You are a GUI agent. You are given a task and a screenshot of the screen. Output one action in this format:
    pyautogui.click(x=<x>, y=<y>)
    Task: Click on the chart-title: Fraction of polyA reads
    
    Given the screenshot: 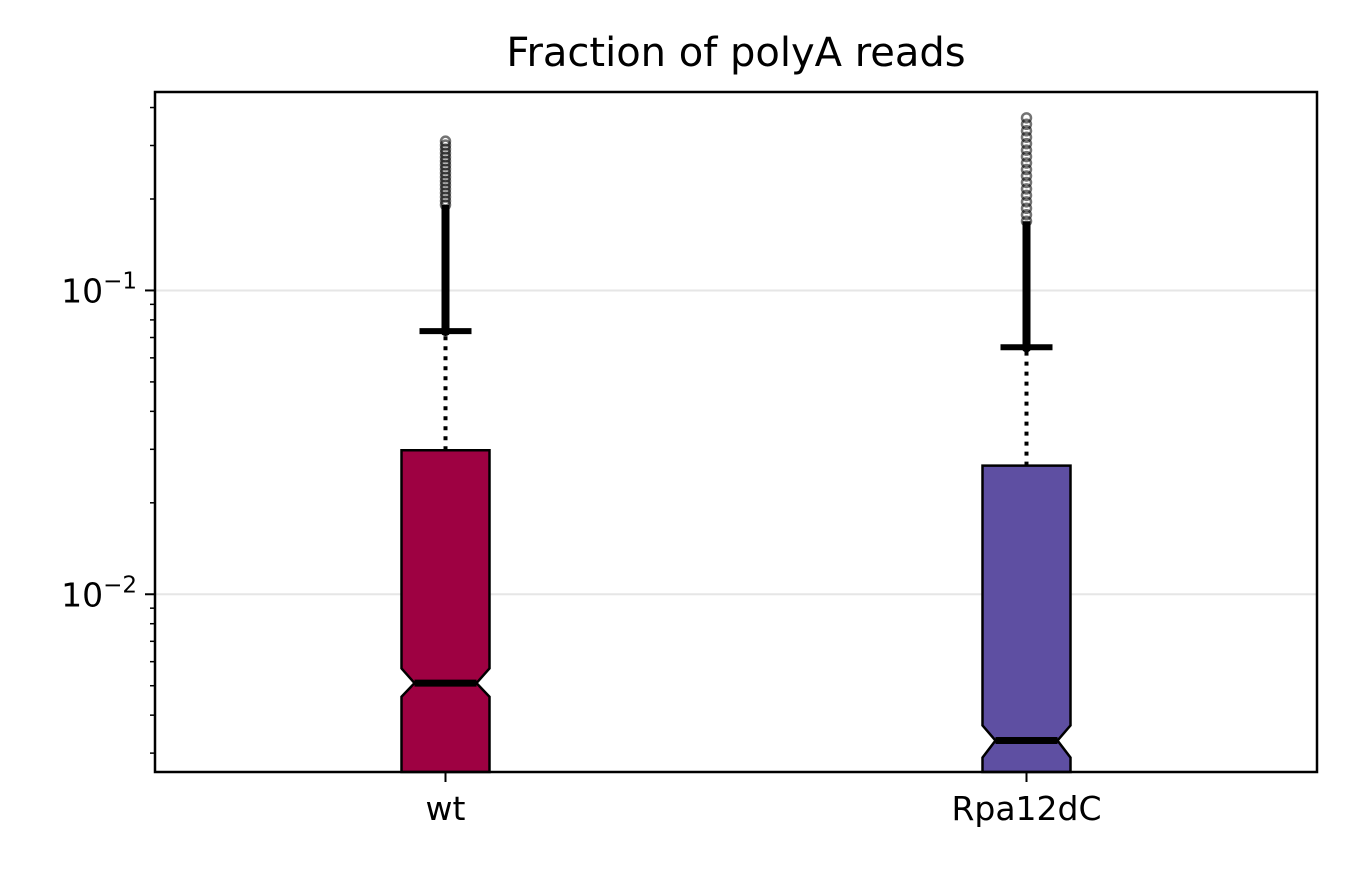 What is the action you would take?
    pyautogui.click(x=735, y=53)
    